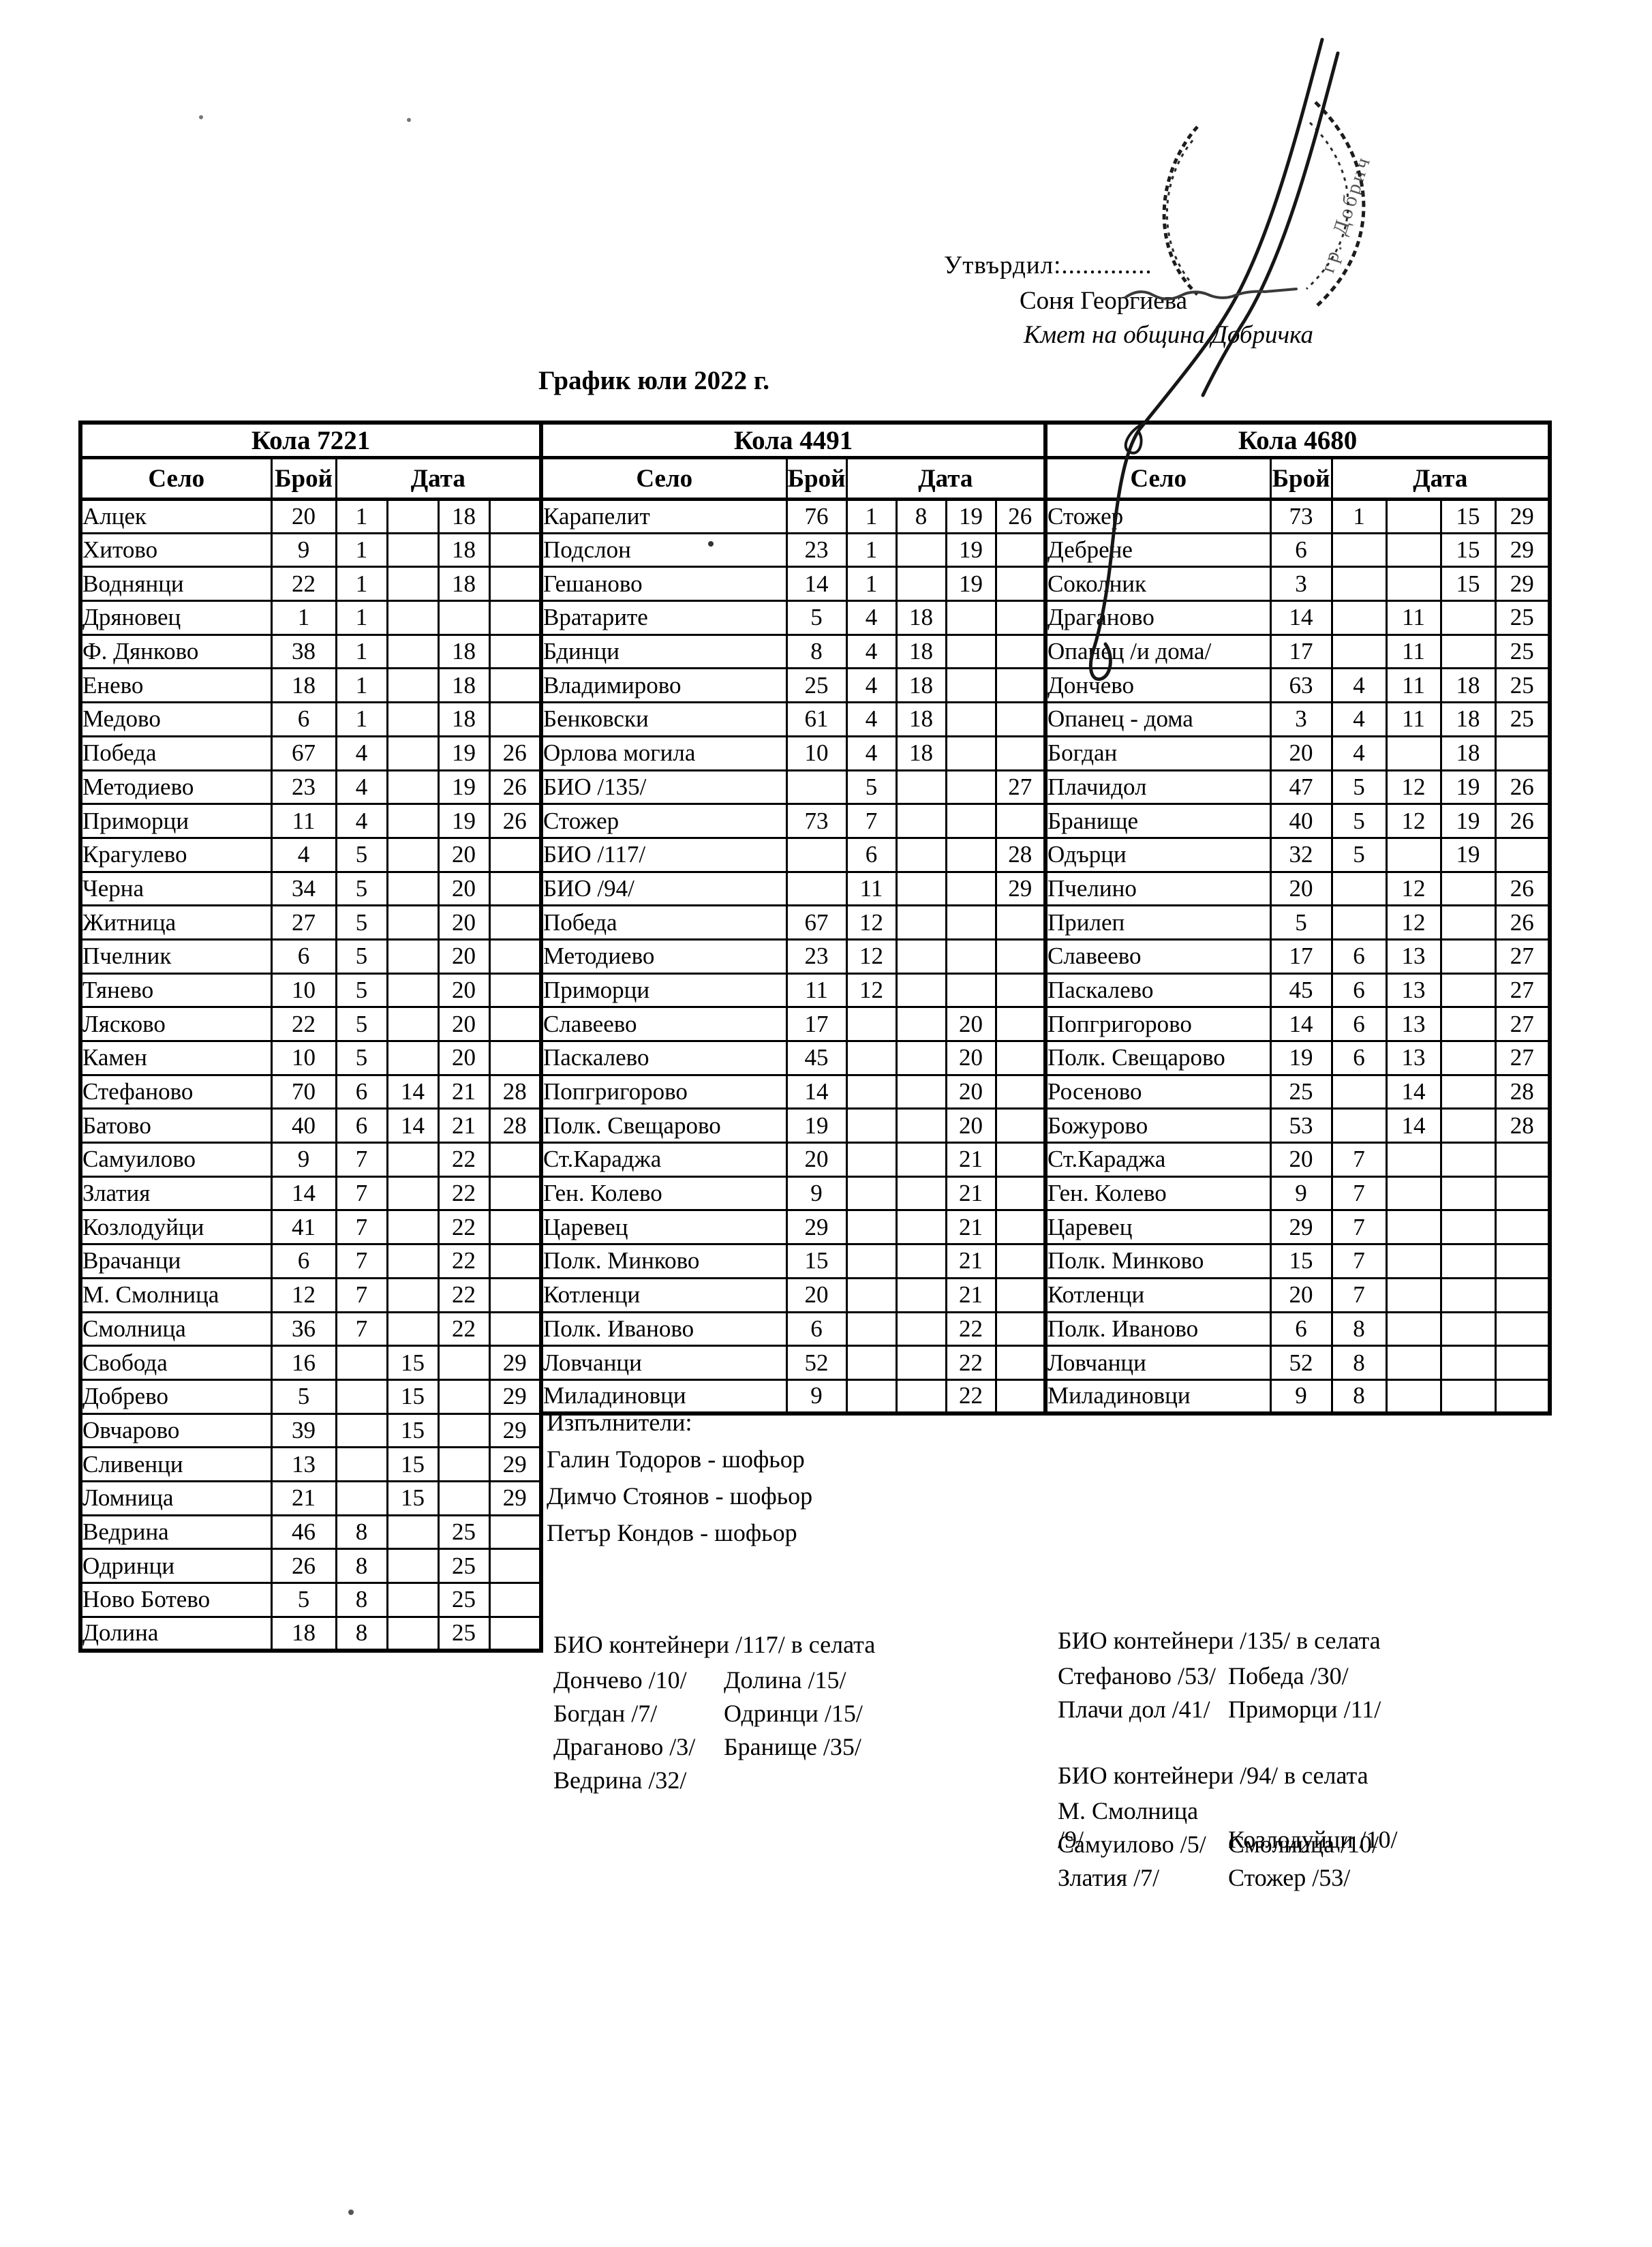  I want to click on table-row: Бдинци 8 4 18, so click(793, 651).